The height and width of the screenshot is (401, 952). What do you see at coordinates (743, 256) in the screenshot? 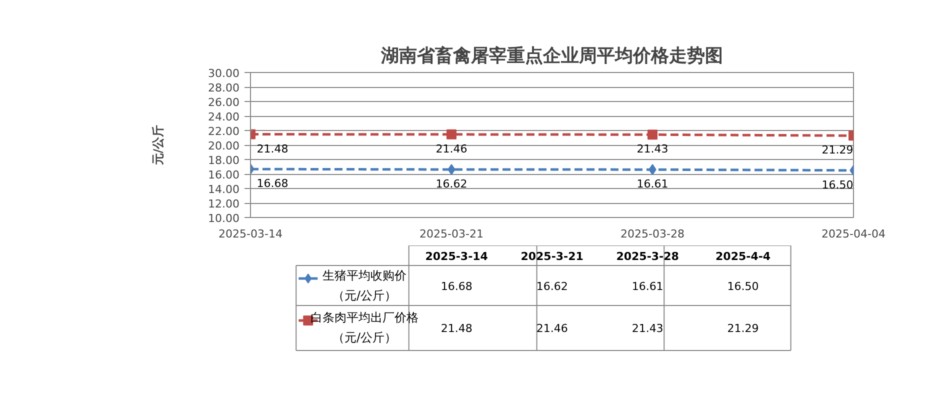
I see `text: 2025-4-4` at bounding box center [743, 256].